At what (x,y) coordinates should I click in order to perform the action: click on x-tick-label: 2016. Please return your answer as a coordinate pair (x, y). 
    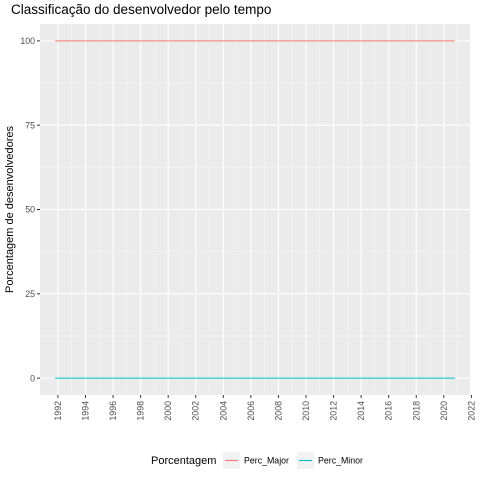
    Looking at the image, I should click on (389, 411).